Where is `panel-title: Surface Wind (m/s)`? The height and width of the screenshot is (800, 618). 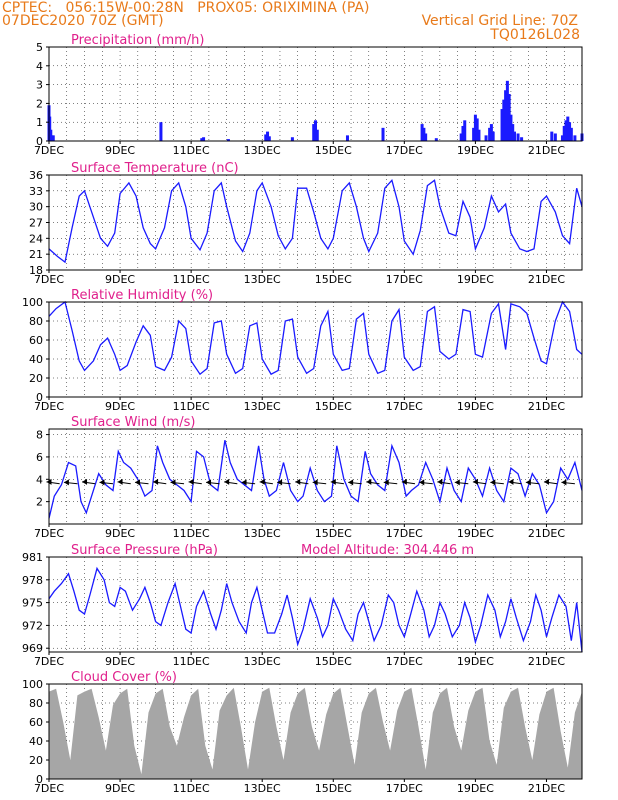 panel-title: Surface Wind (m/s) is located at coordinates (133, 422).